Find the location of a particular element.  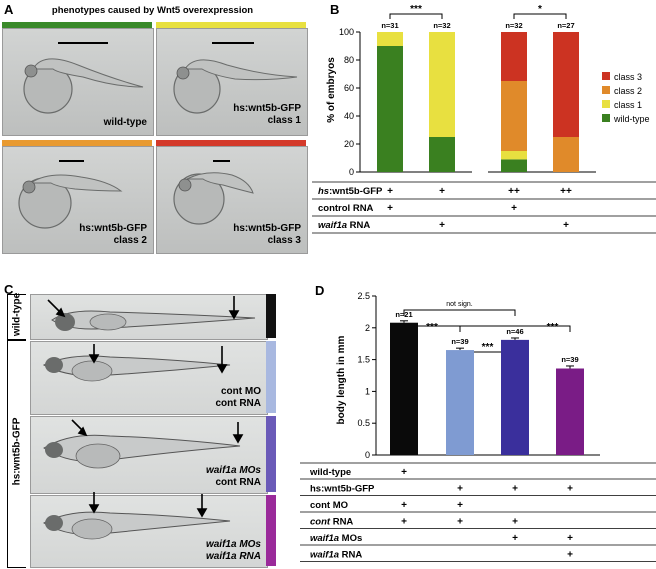

y-tick-label: 2 is located at coordinates (367, 328).